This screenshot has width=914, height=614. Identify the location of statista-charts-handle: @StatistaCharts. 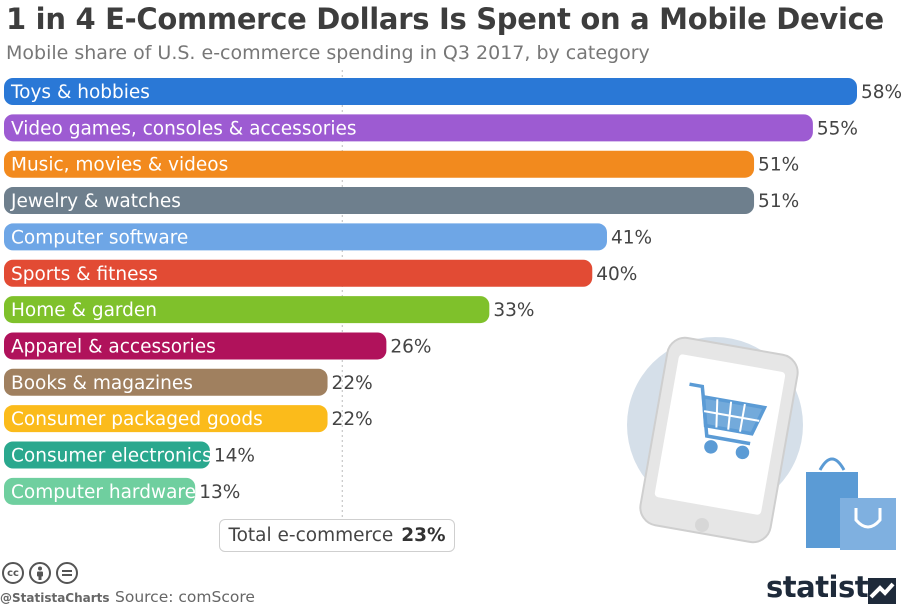
(55, 598).